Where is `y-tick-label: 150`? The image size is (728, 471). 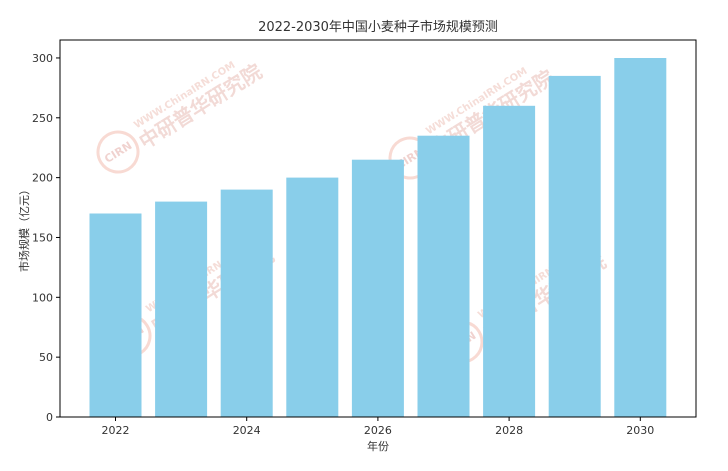 y-tick-label: 150 is located at coordinates (42, 237).